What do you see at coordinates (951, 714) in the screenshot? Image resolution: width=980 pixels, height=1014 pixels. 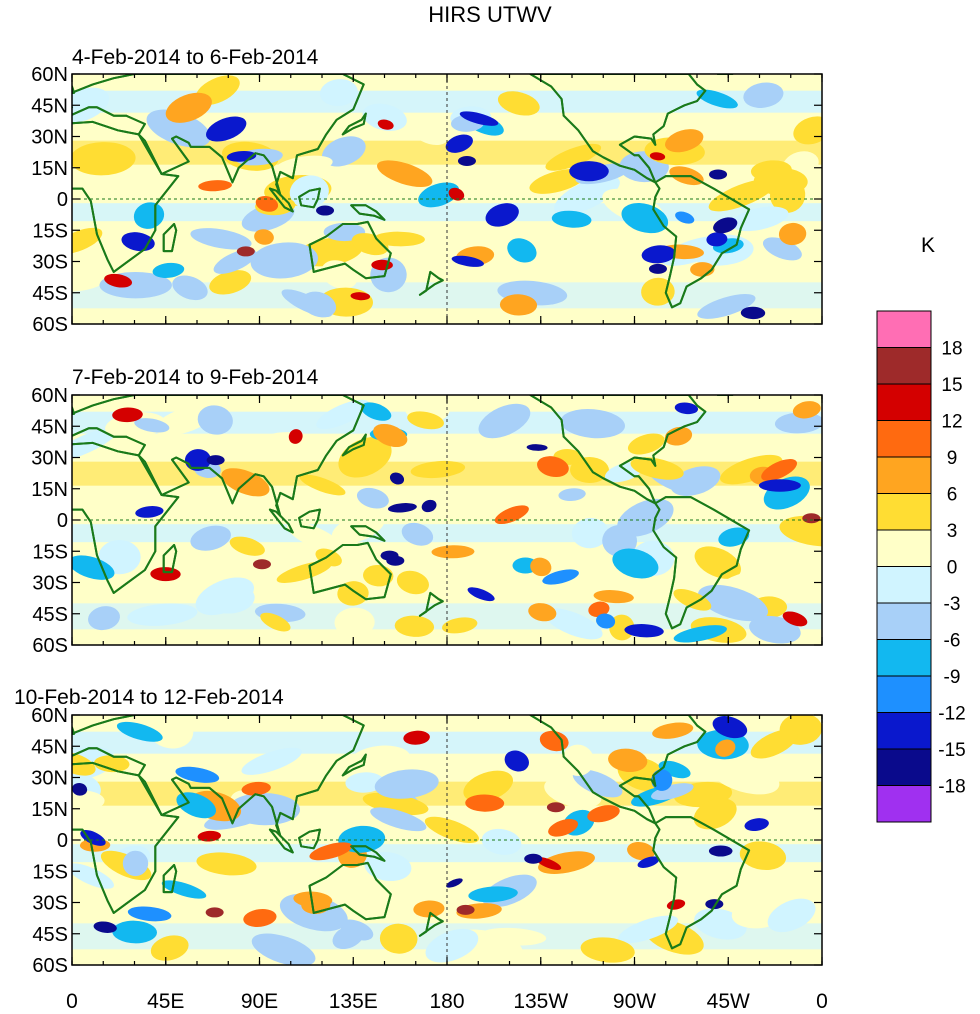 I see `colorbar-tick: -12` at bounding box center [951, 714].